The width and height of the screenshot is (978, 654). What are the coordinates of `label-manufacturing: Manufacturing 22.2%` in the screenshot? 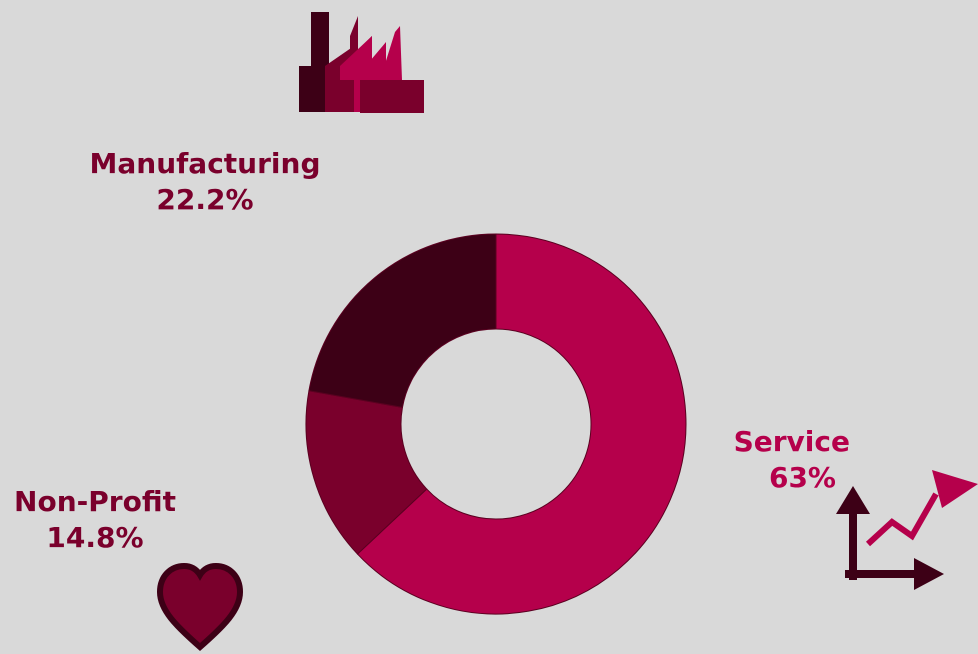 It's located at (205, 182).